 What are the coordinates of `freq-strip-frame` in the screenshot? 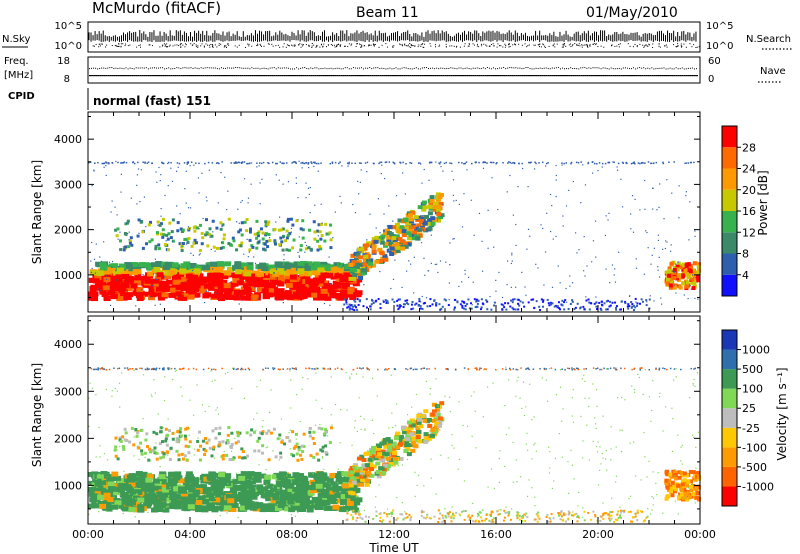 It's located at (394, 70).